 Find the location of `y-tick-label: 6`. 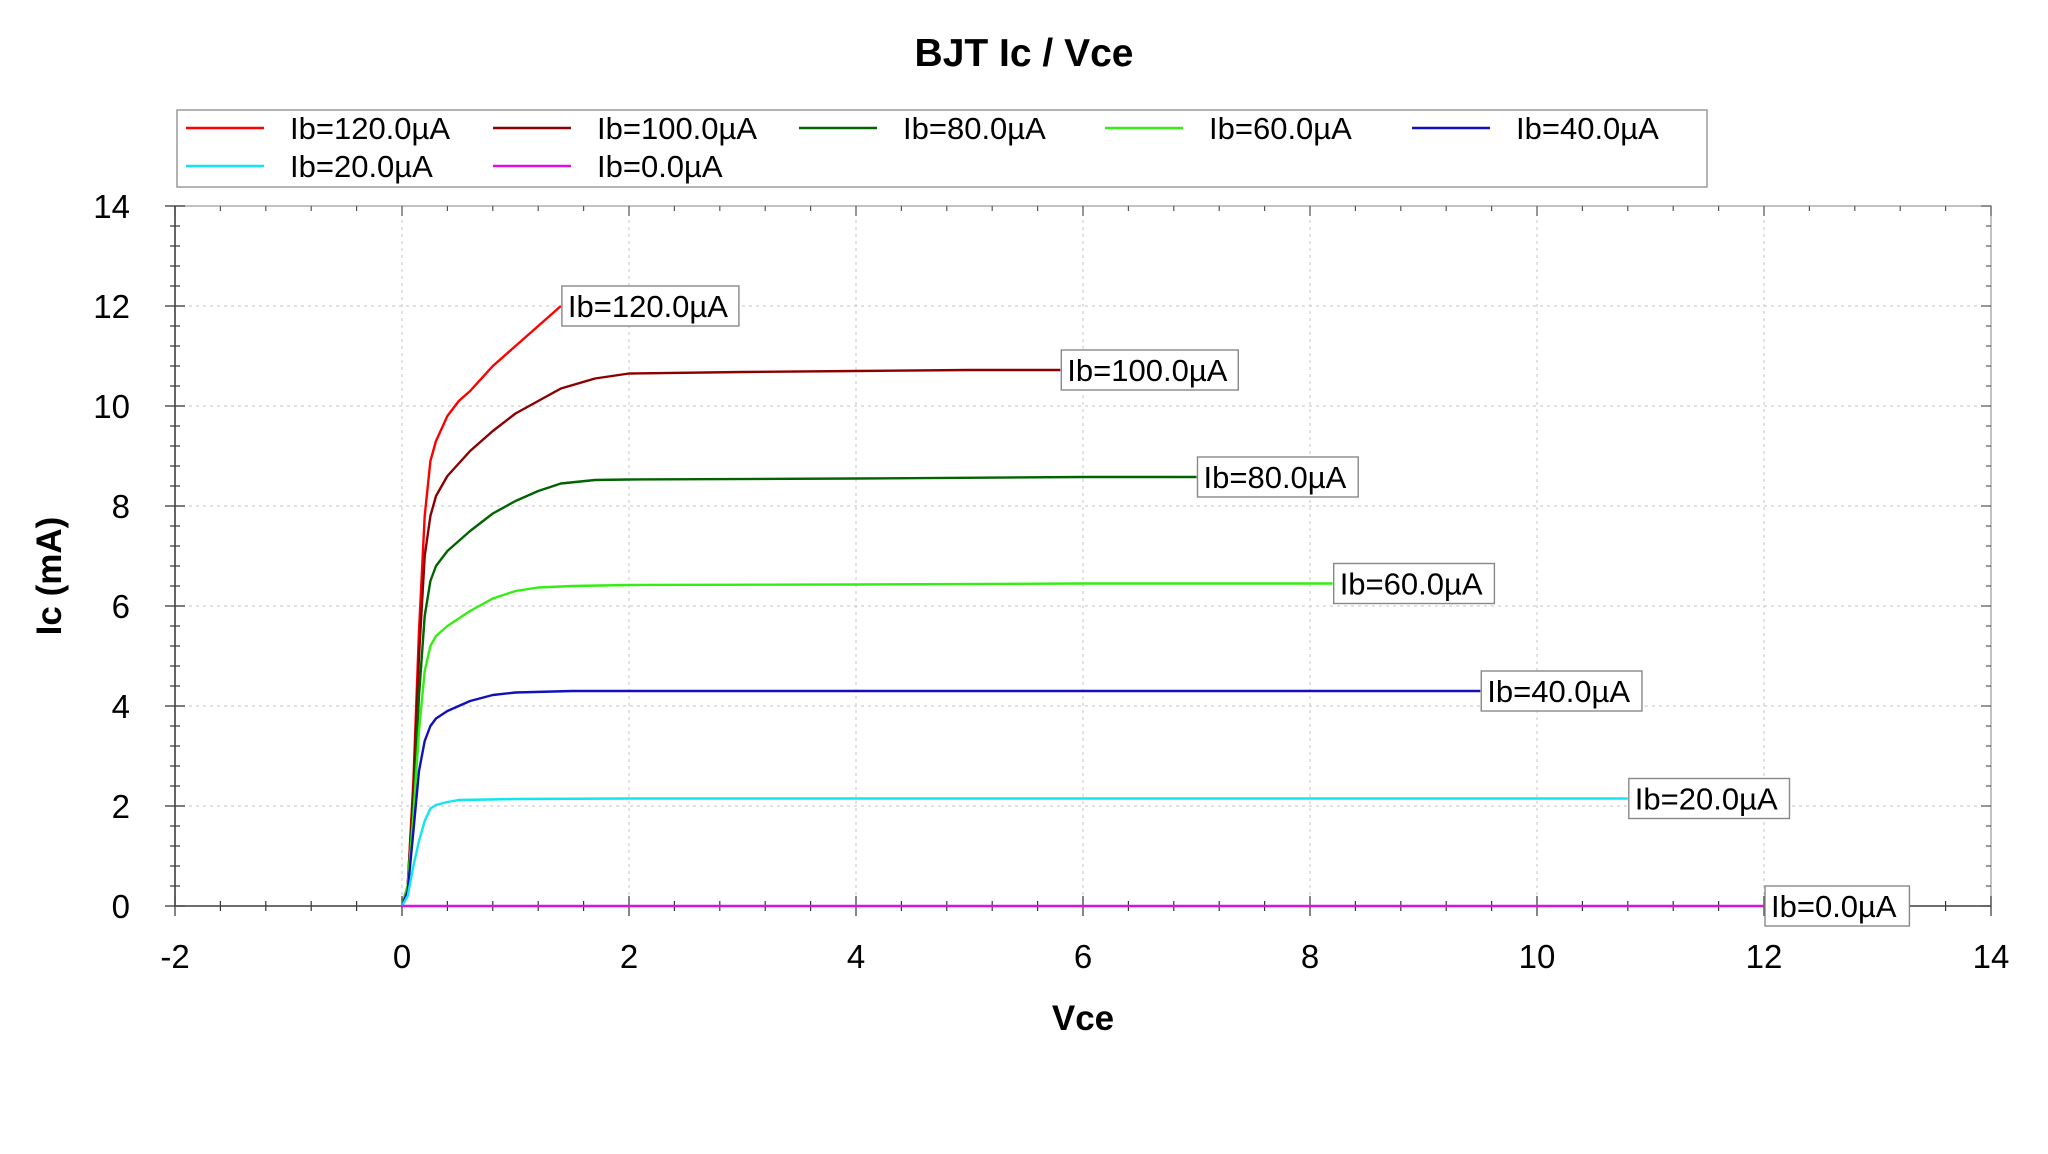

y-tick-label: 6 is located at coordinates (121, 606).